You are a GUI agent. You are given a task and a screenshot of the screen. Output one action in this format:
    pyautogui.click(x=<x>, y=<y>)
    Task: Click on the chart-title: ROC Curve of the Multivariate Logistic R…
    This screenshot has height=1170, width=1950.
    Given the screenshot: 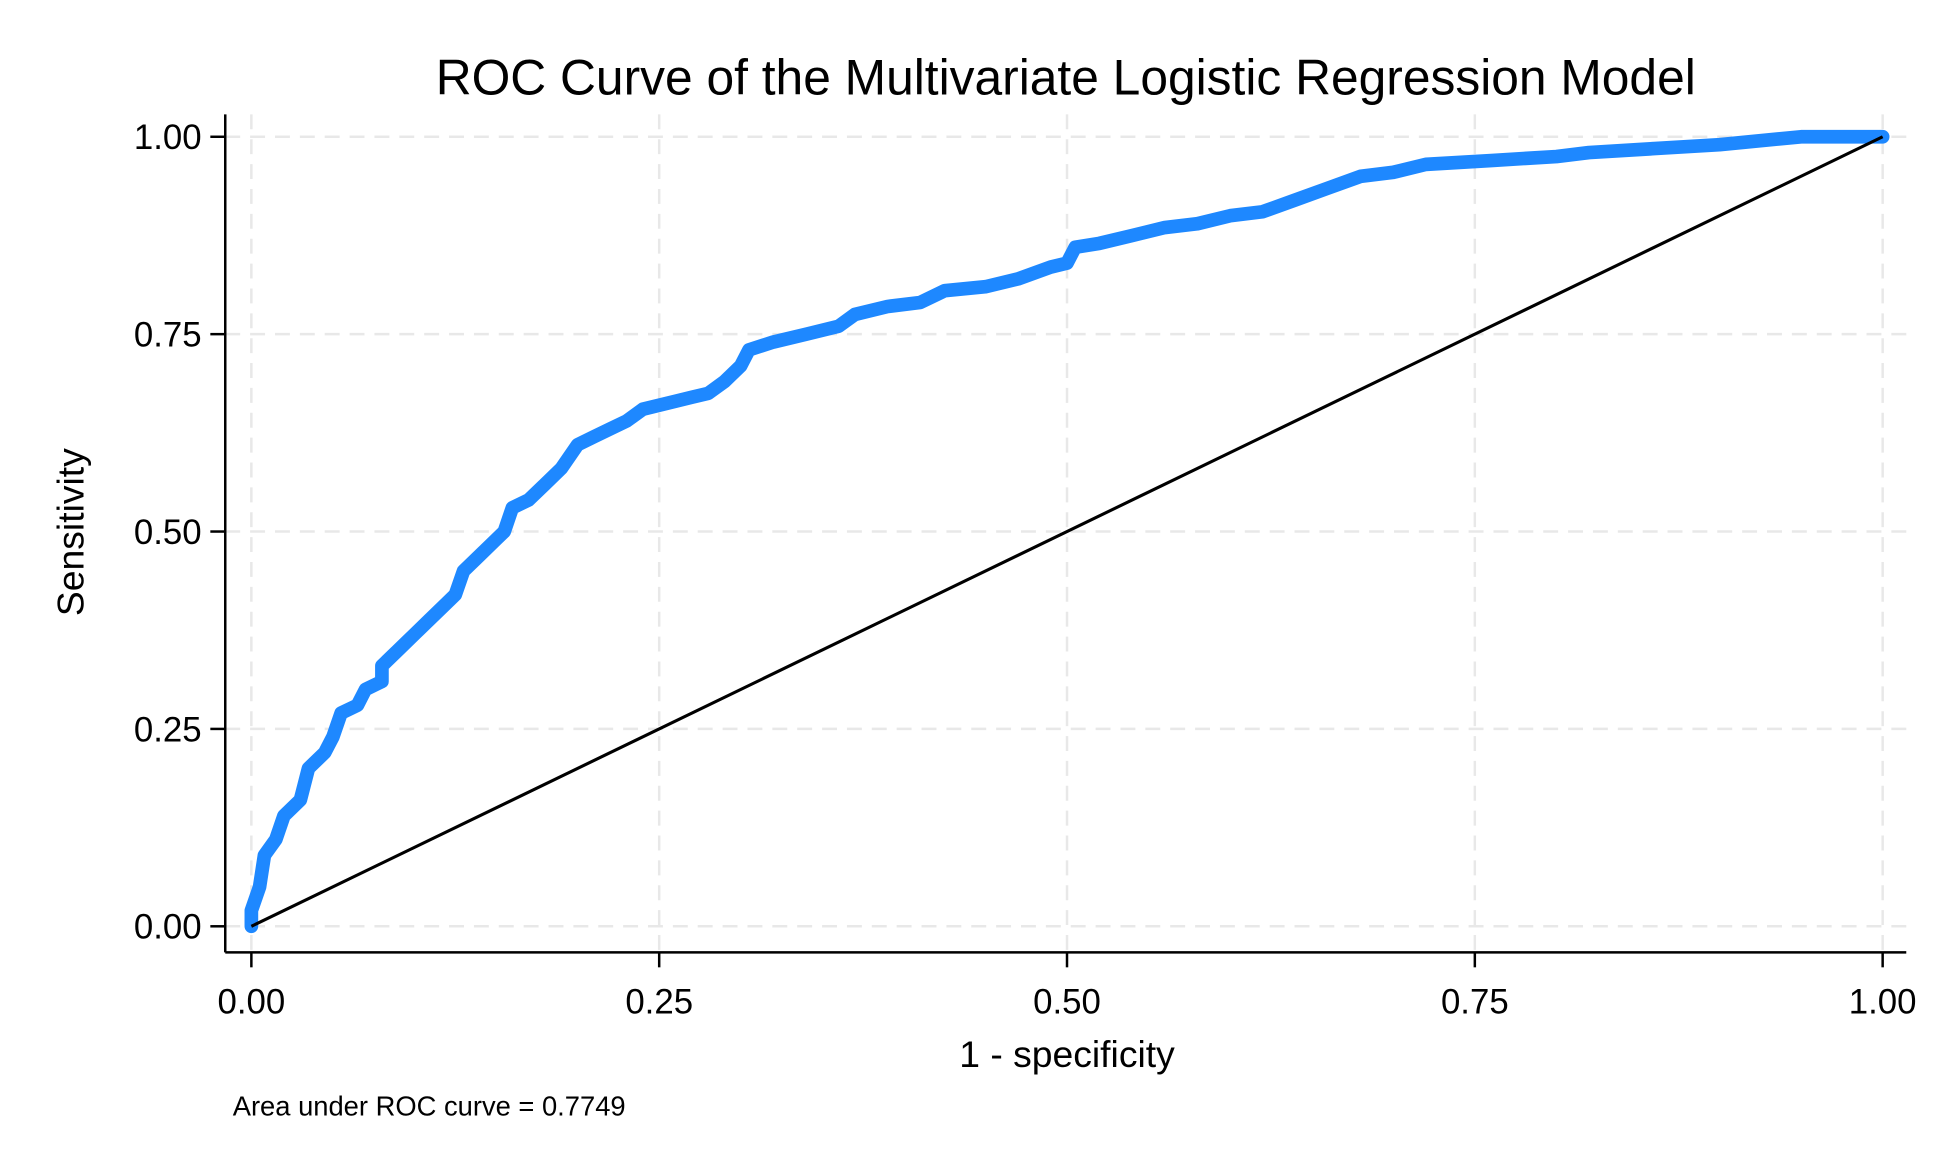 What is the action you would take?
    pyautogui.click(x=1066, y=77)
    